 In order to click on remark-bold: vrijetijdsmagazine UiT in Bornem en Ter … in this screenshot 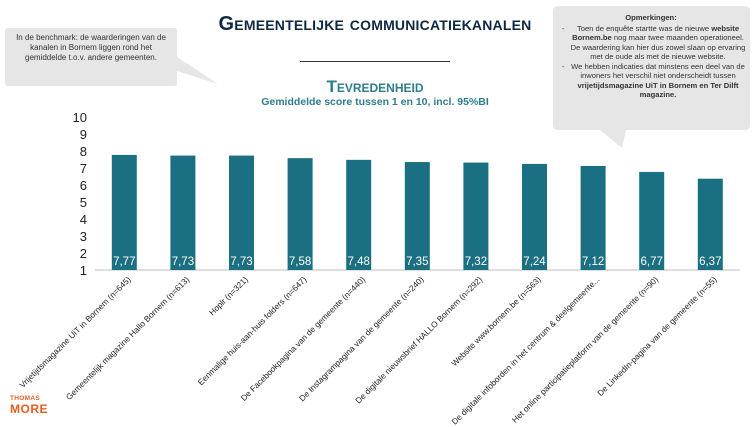, I will do `click(658, 90)`.